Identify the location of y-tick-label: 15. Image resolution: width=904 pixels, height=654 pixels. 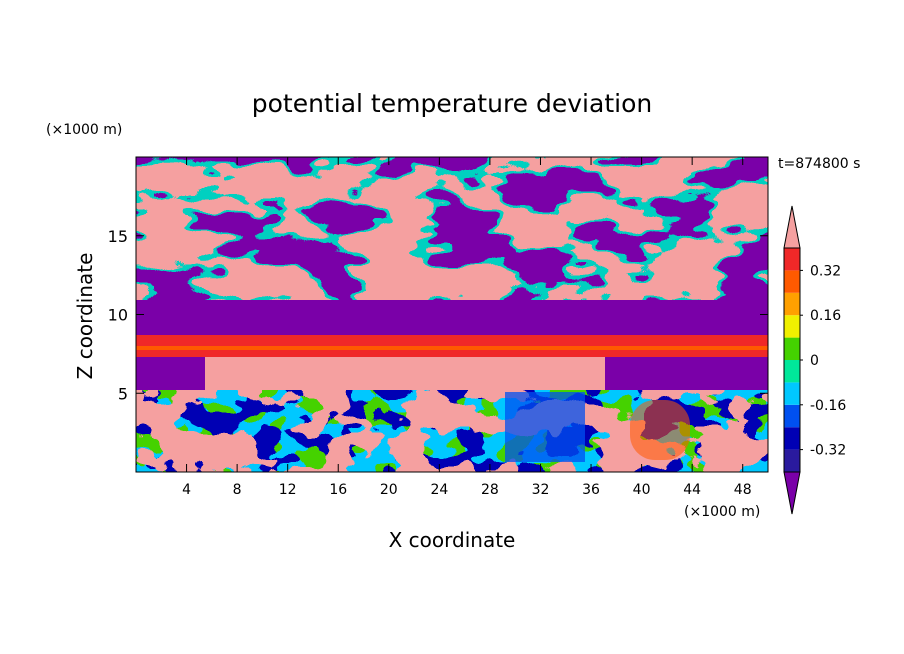
(118, 236).